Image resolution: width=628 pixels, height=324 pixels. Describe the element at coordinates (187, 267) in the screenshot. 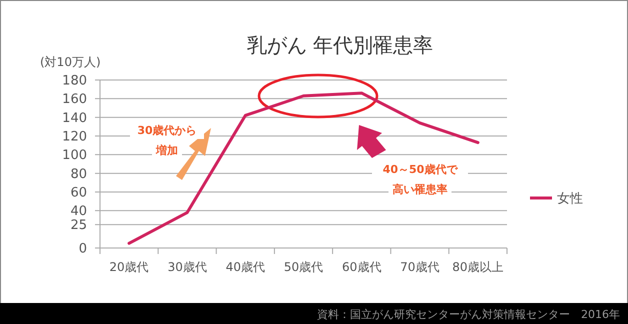

I see `x-tick-label: 30歳代` at that location.